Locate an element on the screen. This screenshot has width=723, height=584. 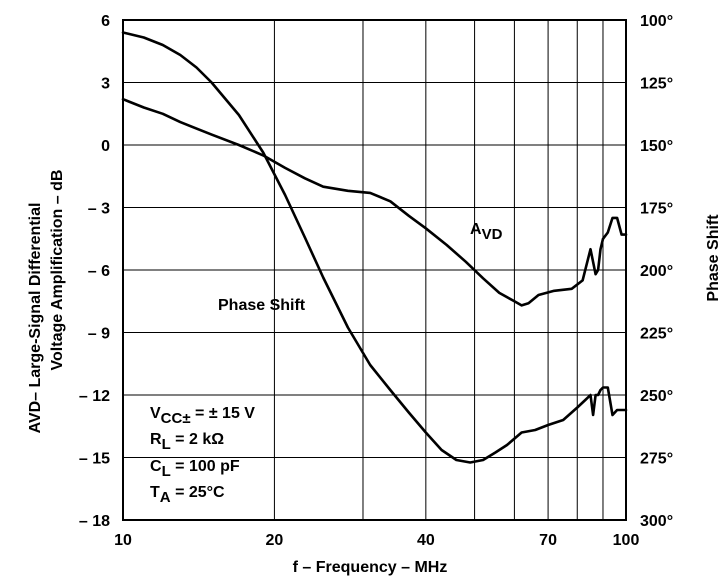
y-left-axis-label-line2: Voltage Amplification – dB is located at coordinates (57, 270).